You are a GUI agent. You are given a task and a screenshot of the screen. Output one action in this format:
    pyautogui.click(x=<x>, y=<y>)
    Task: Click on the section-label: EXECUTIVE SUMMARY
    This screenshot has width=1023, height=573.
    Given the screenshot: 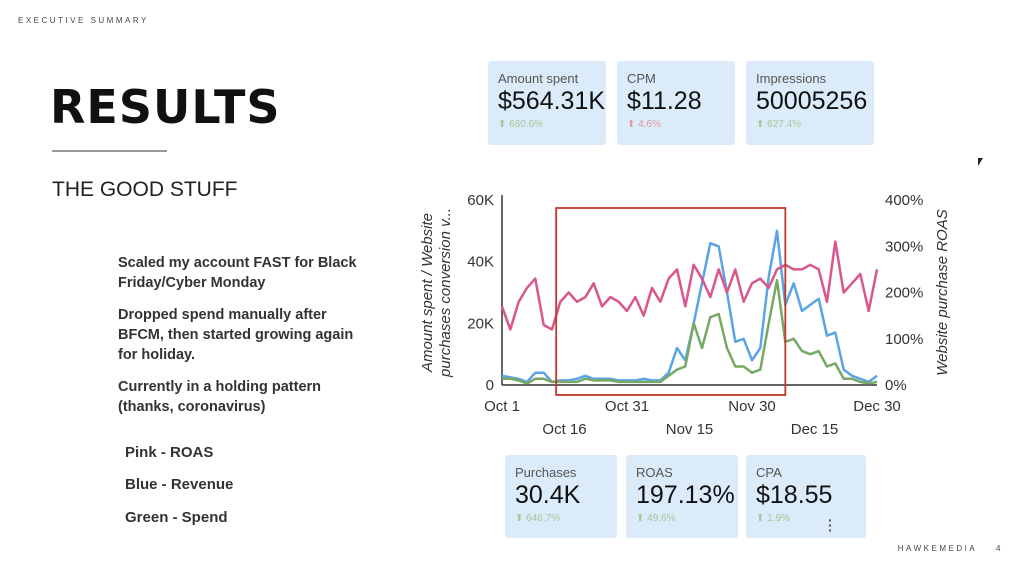 What is the action you would take?
    pyautogui.click(x=83, y=20)
    